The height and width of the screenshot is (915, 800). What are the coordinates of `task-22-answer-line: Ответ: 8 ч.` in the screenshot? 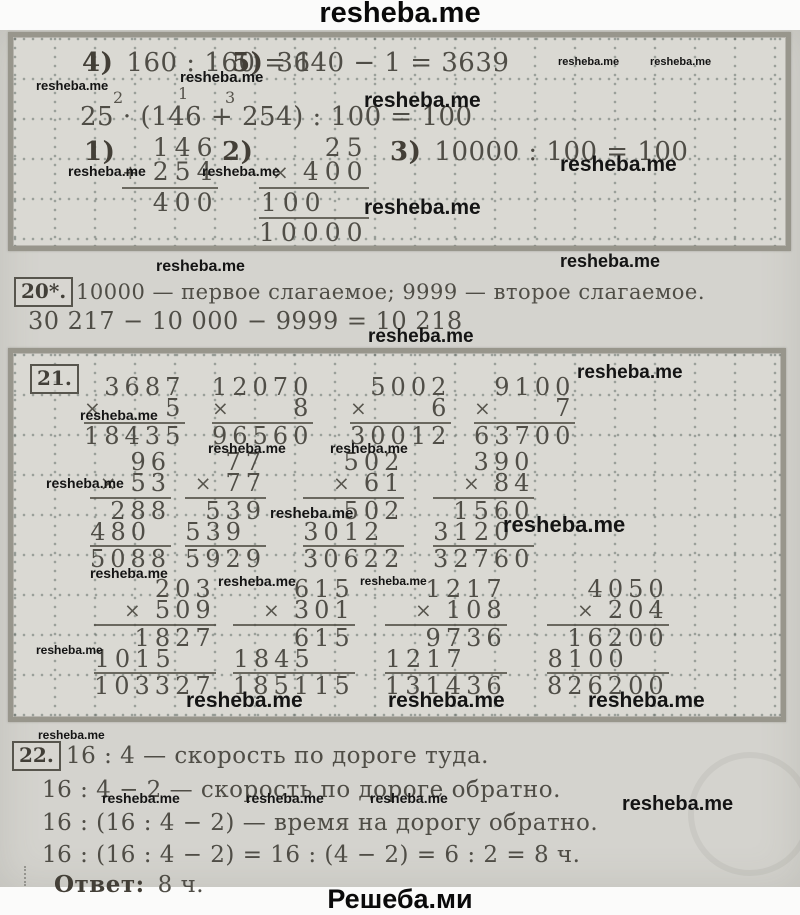 It's located at (129, 885).